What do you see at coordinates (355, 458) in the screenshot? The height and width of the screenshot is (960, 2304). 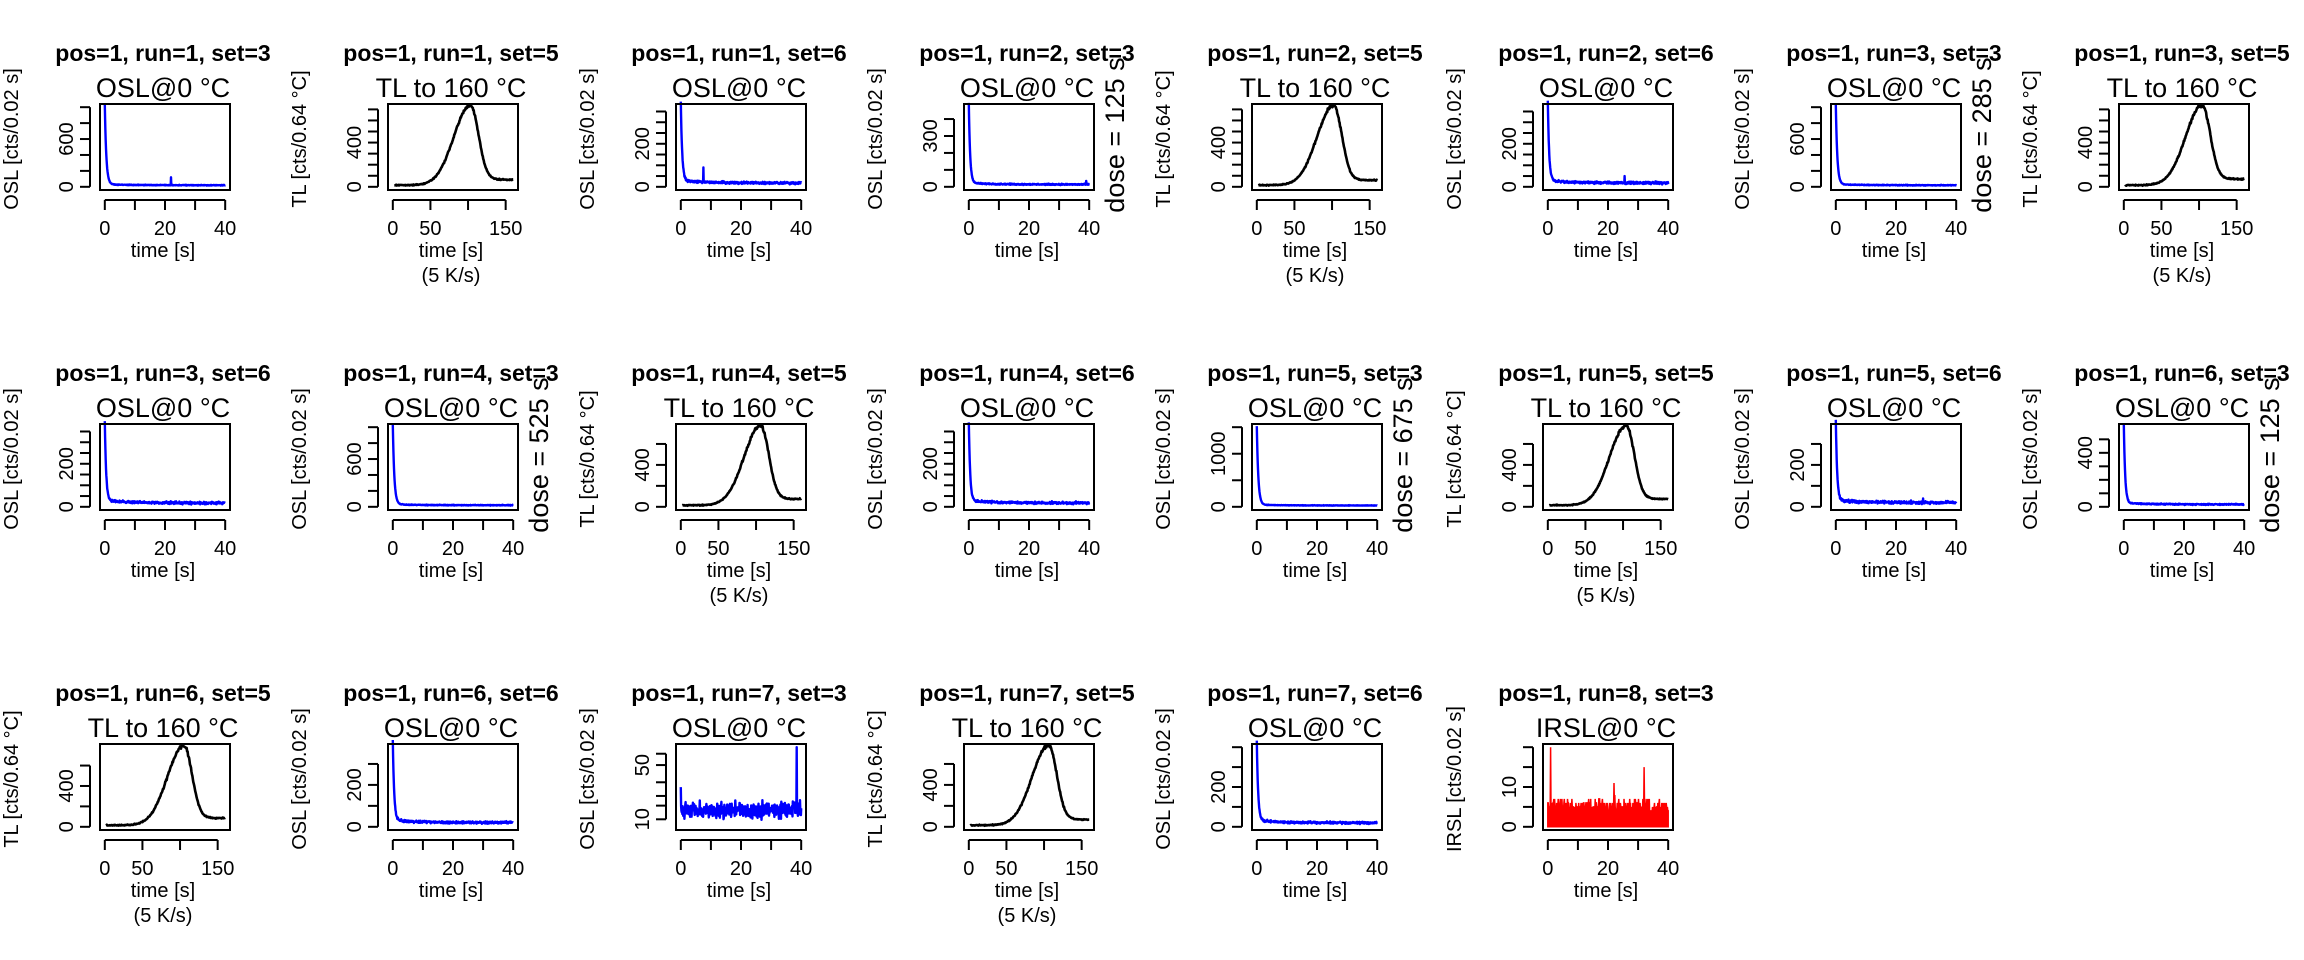 I see `y-tick-label: 600` at bounding box center [355, 458].